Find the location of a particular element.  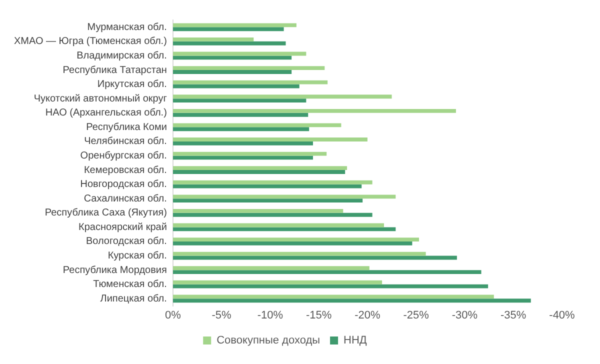

y-tick-label: ХМАО — Югра (Тюменская обл.) is located at coordinates (90, 42).